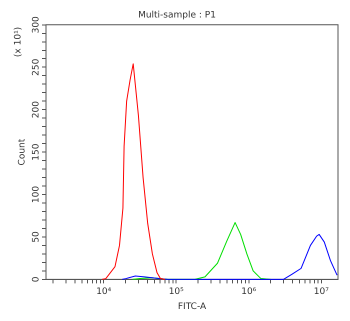 The image size is (350, 321). What do you see at coordinates (36, 152) in the screenshot?
I see `y-tick-label: 150` at bounding box center [36, 152].